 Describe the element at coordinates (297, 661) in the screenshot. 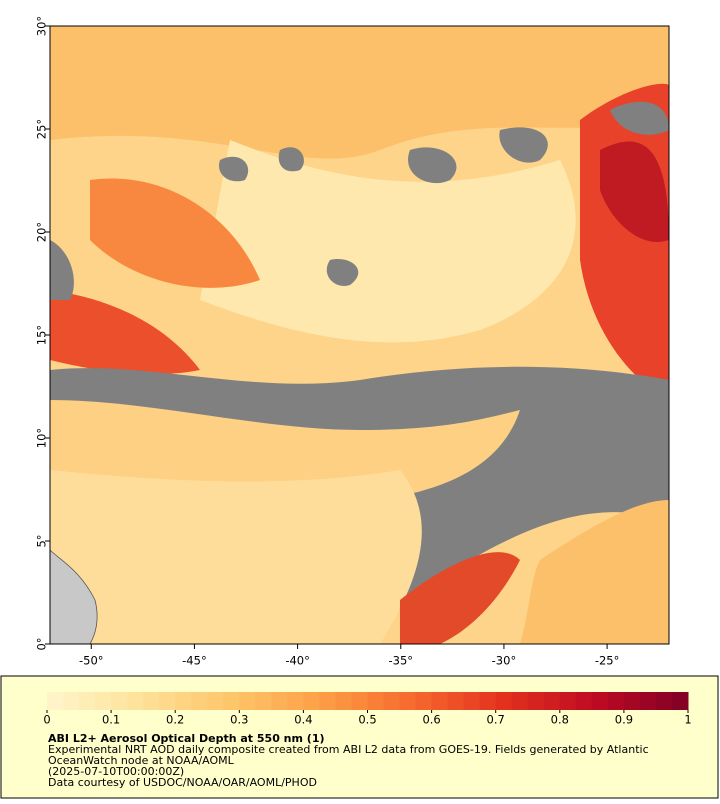

I see `x-tick-label: -40°` at that location.